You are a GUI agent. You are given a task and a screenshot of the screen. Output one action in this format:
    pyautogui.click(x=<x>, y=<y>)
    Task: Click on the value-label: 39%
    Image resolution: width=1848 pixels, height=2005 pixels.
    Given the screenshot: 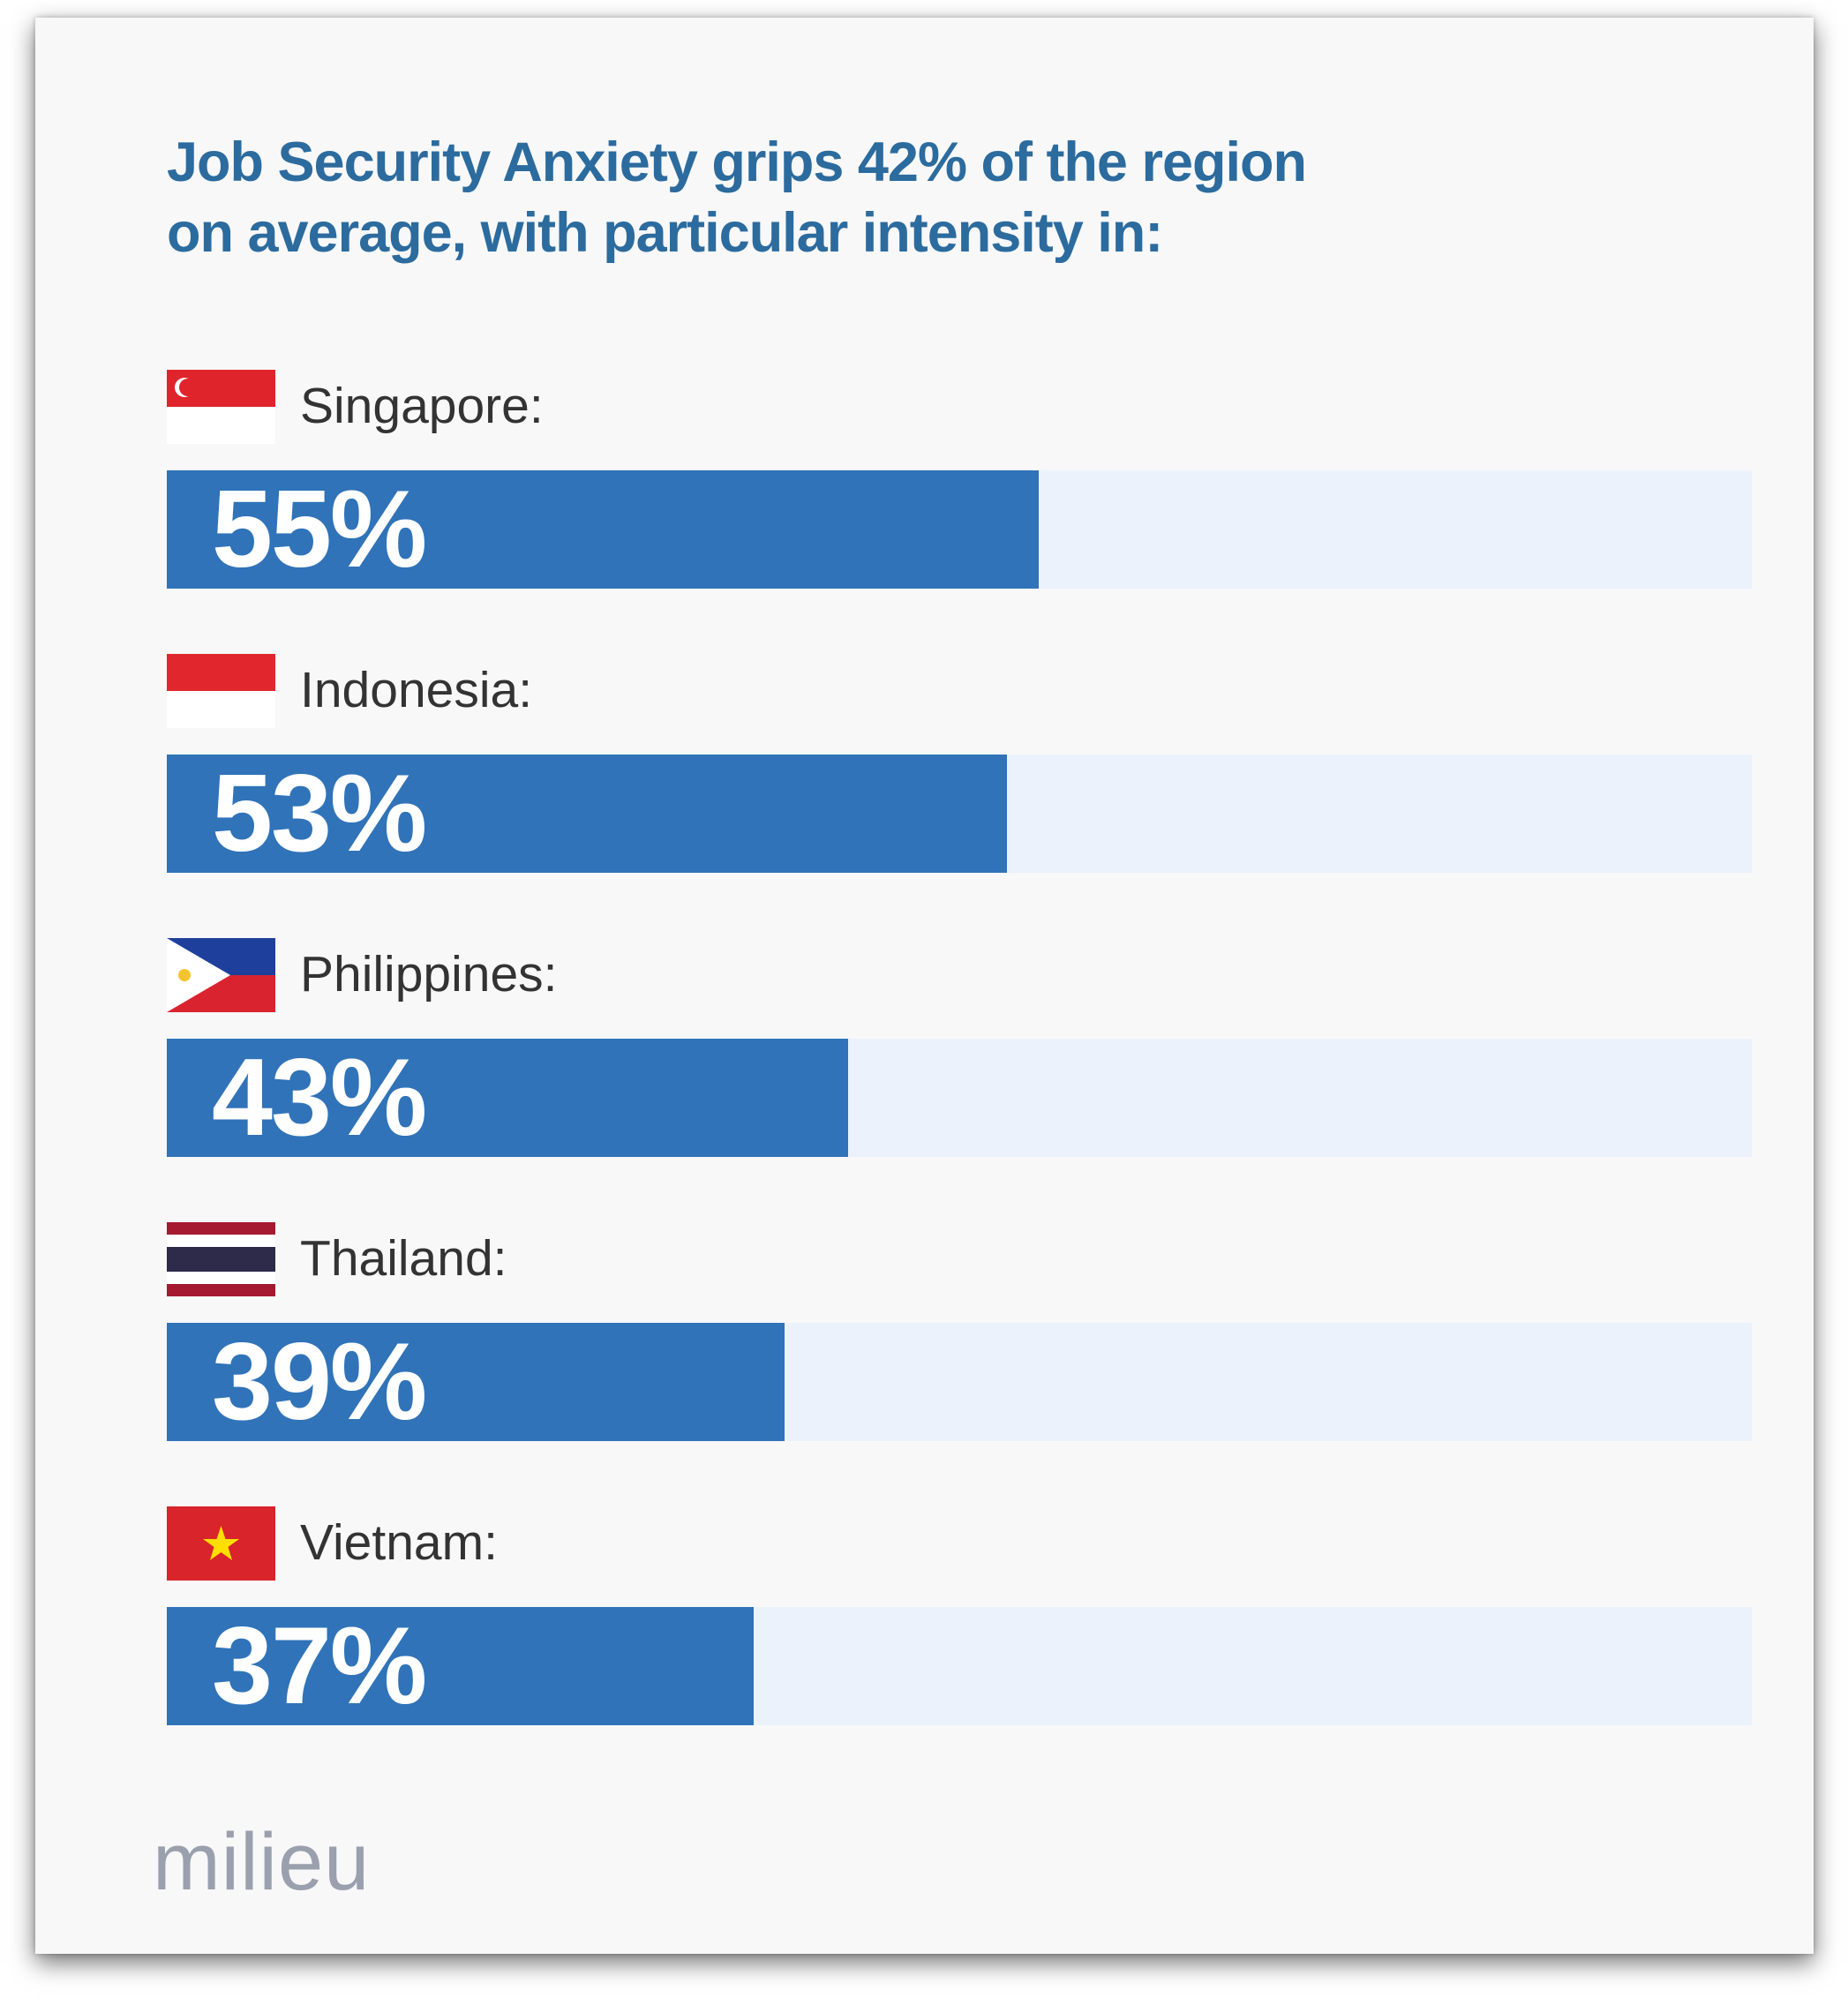 What is the action you would take?
    pyautogui.click(x=320, y=1382)
    